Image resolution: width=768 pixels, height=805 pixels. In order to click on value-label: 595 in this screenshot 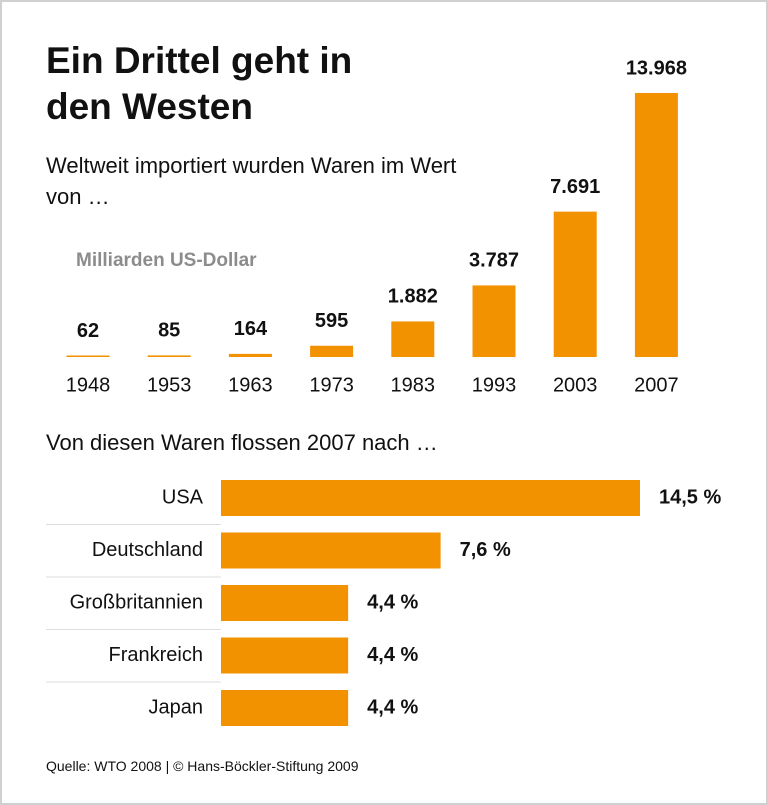, I will do `click(331, 321)`.